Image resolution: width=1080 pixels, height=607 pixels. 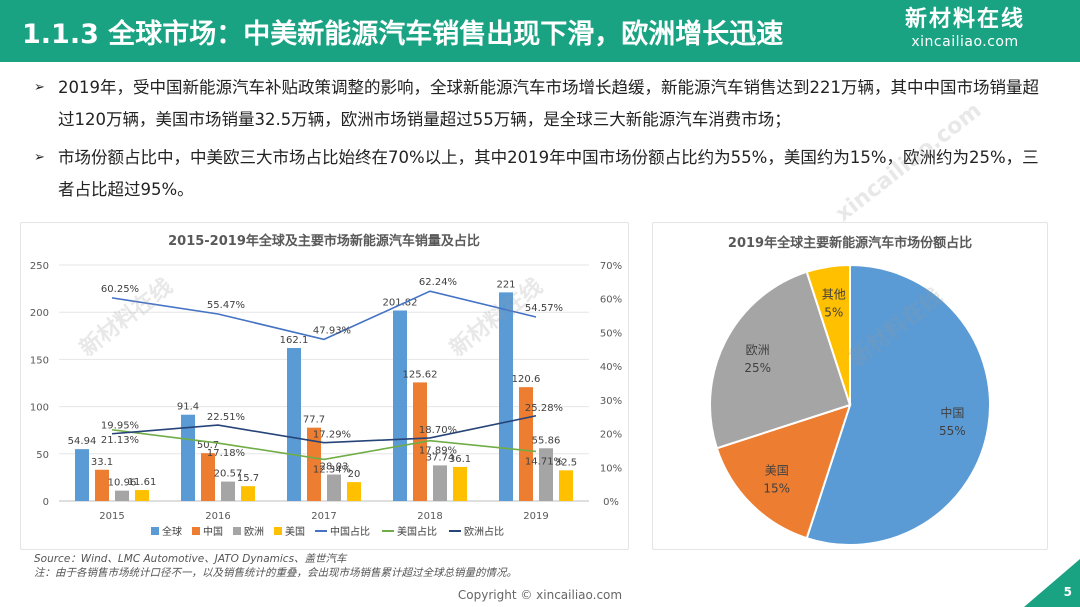 What do you see at coordinates (611, 502) in the screenshot?
I see `y2-tick-label: 0%` at bounding box center [611, 502].